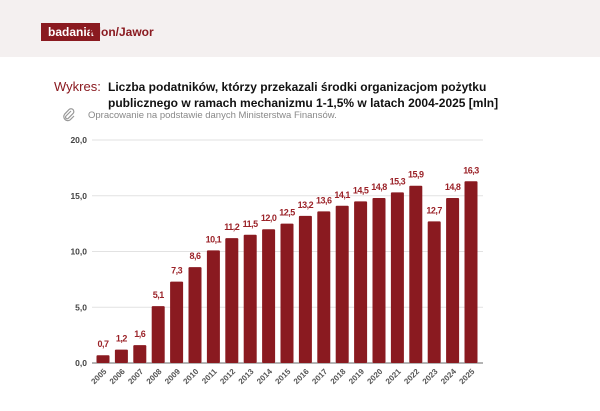  What do you see at coordinates (78, 140) in the screenshot?
I see `y-tick-label: 20,0` at bounding box center [78, 140].